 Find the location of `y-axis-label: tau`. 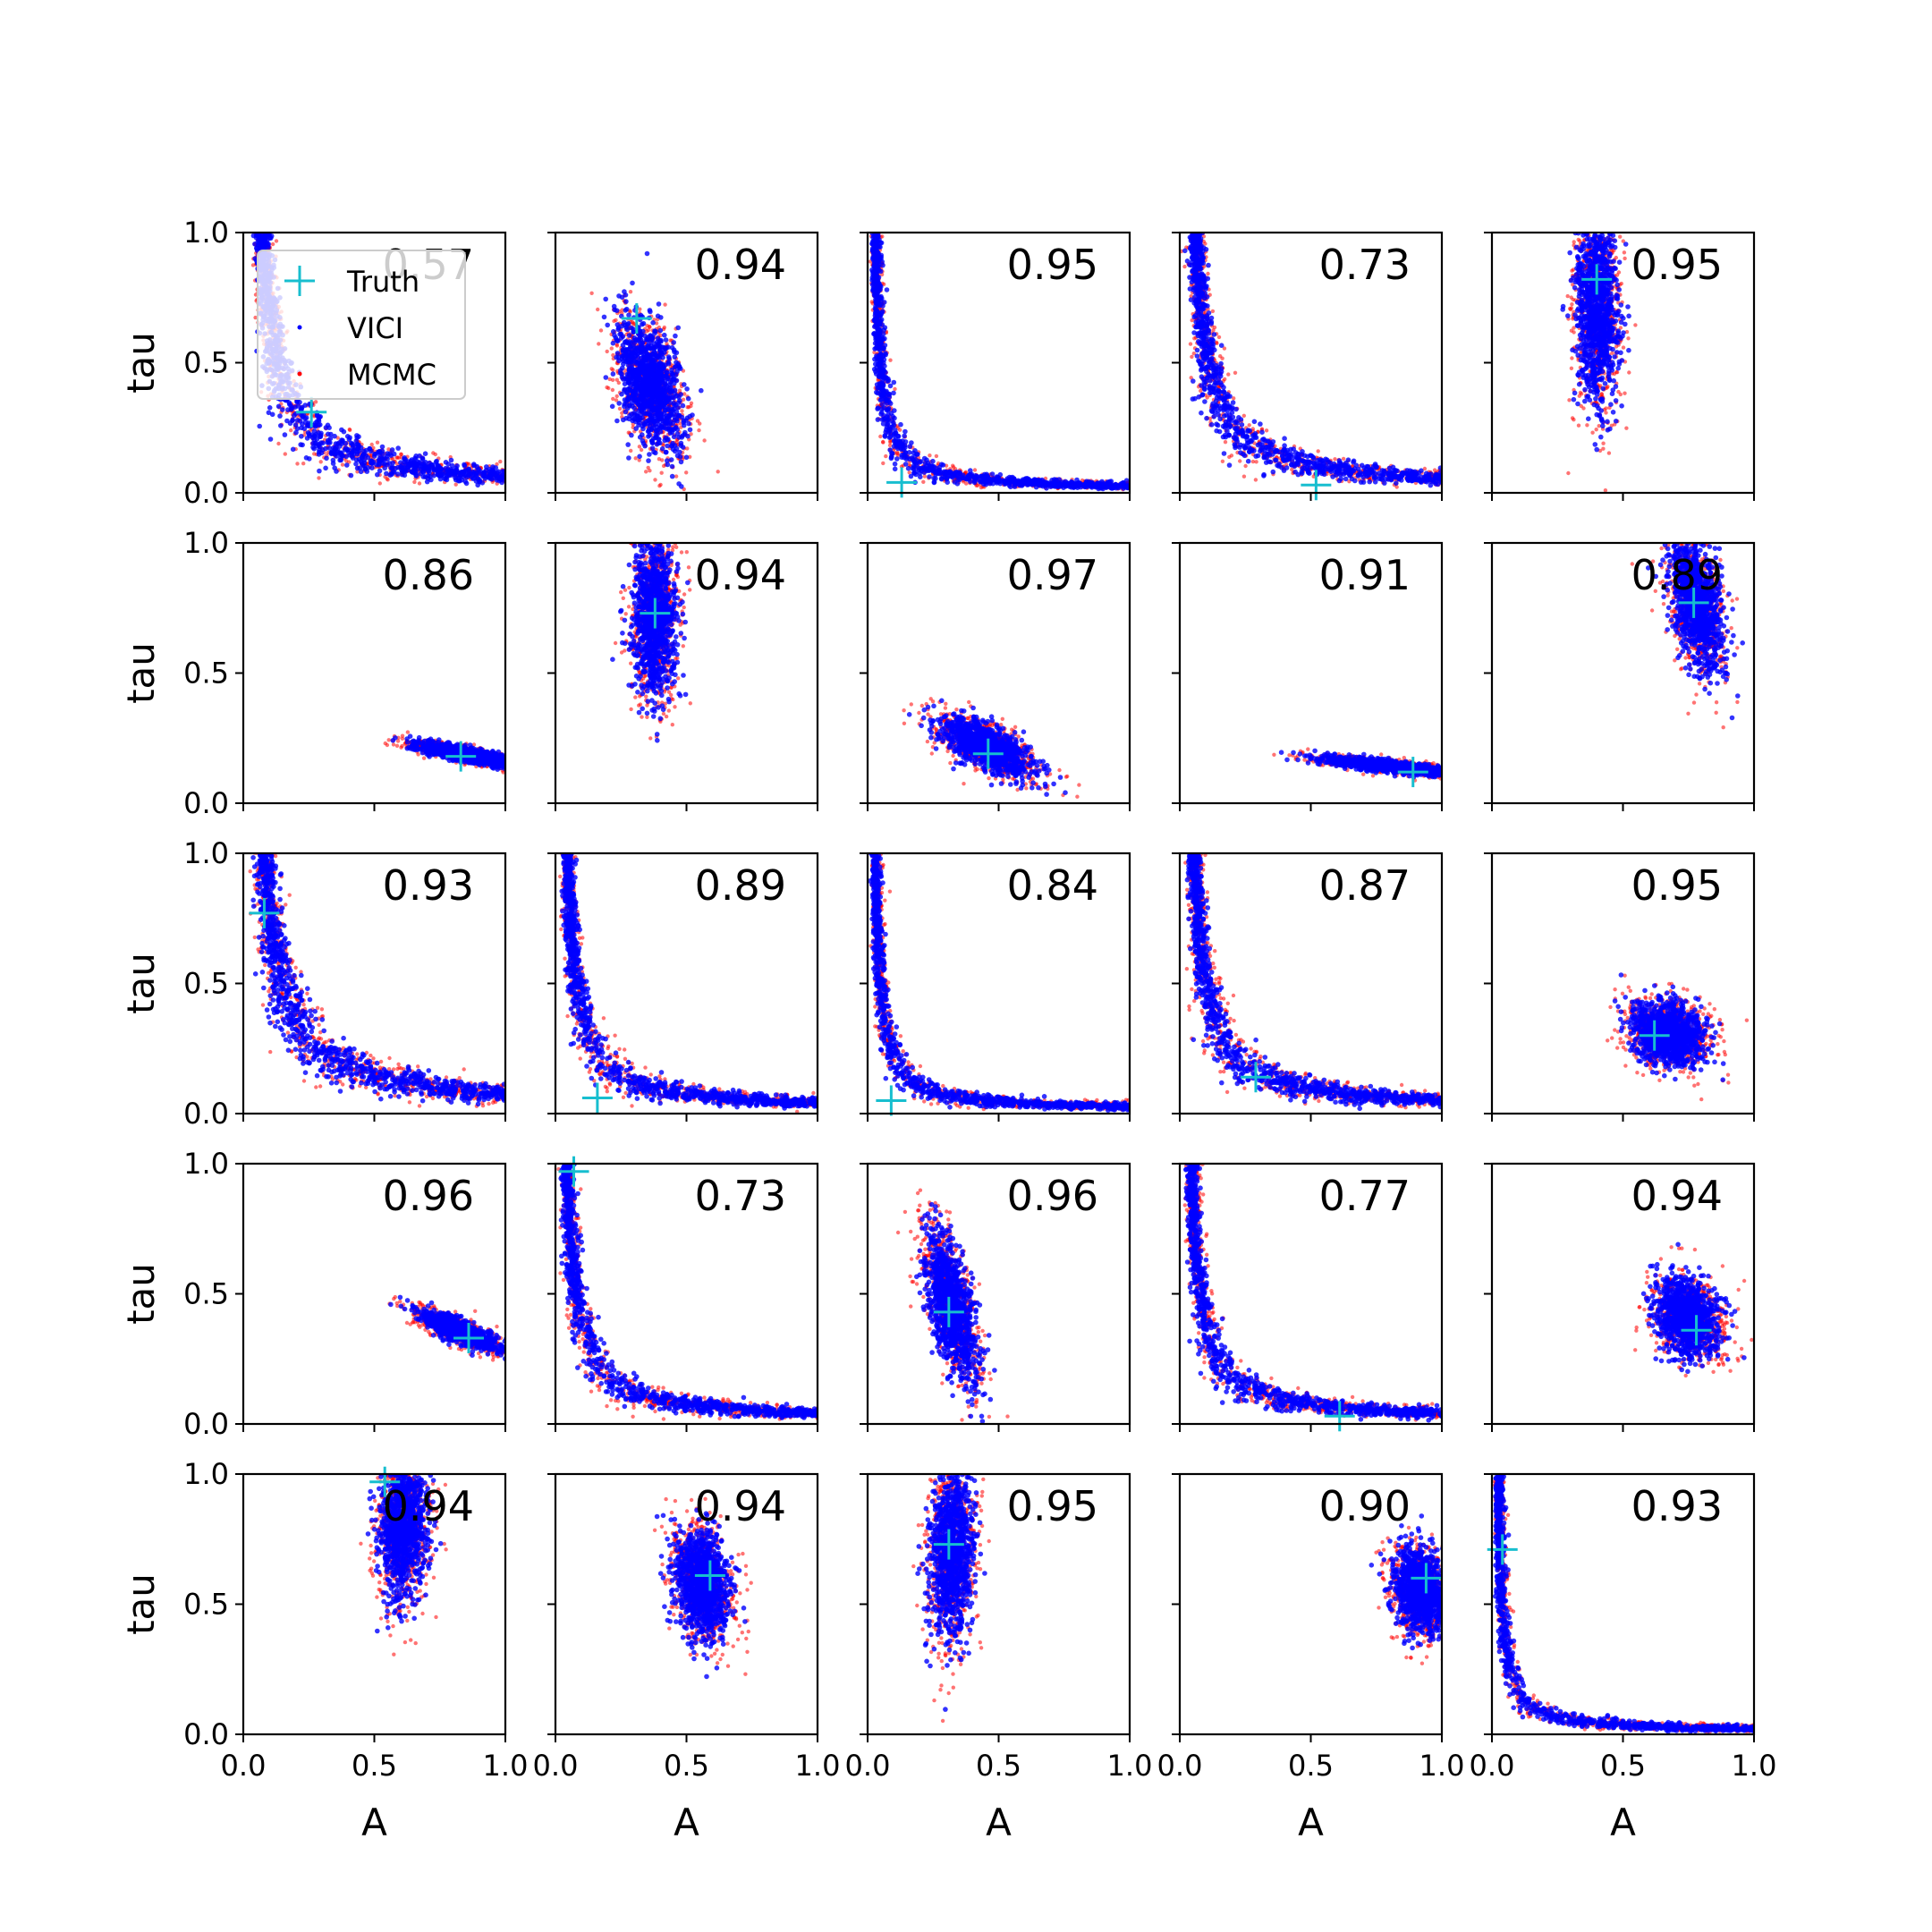

y-axis-label: tau is located at coordinates (141, 363).